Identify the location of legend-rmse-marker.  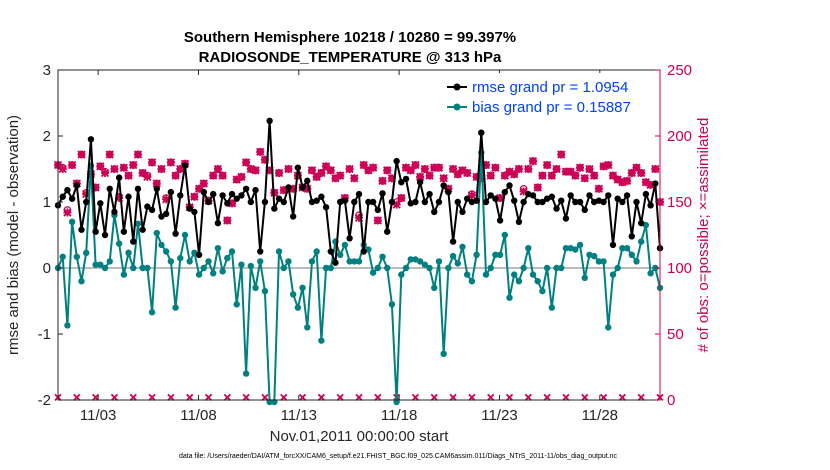
(457, 87).